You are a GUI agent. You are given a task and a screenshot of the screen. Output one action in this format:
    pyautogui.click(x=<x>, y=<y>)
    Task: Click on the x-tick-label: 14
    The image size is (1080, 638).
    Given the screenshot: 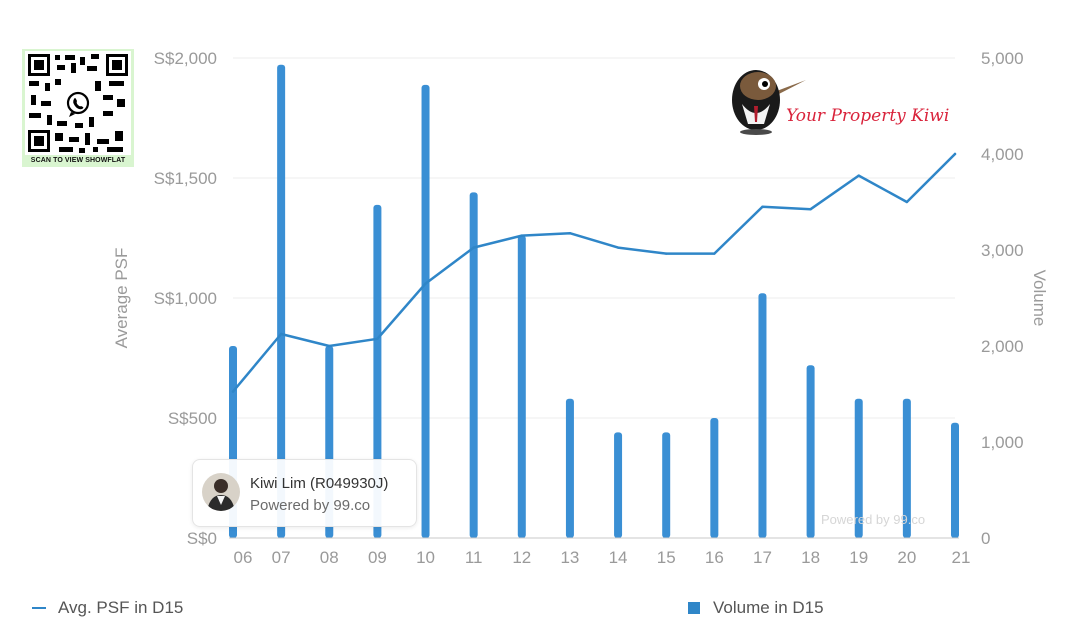 What is the action you would take?
    pyautogui.click(x=618, y=557)
    